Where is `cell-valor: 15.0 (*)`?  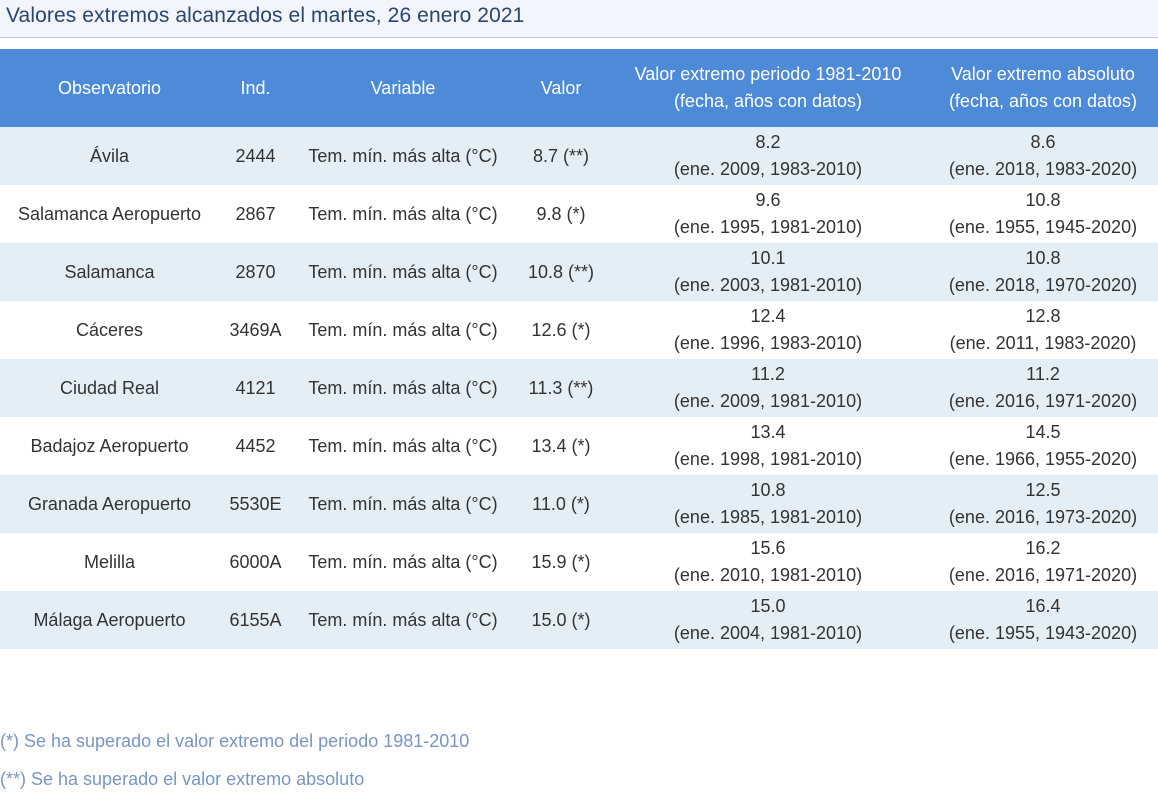
cell-valor: 15.0 (*) is located at coordinates (561, 620).